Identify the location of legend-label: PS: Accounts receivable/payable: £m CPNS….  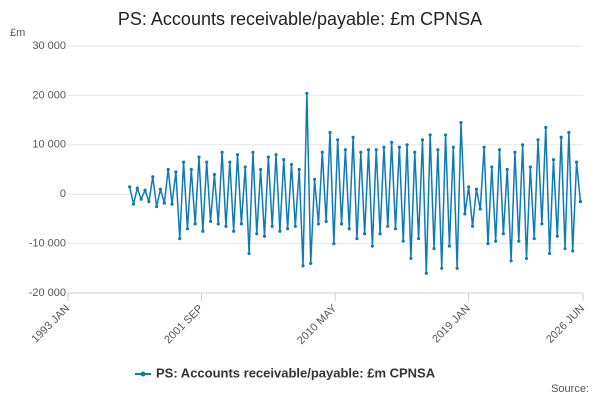
(296, 372).